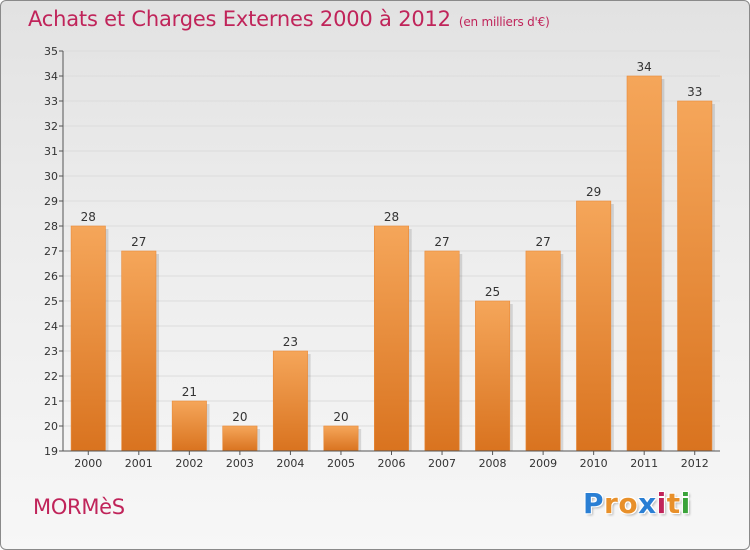 Image resolution: width=750 pixels, height=550 pixels. Describe the element at coordinates (594, 463) in the screenshot. I see `x-tick-label: 2010` at that location.